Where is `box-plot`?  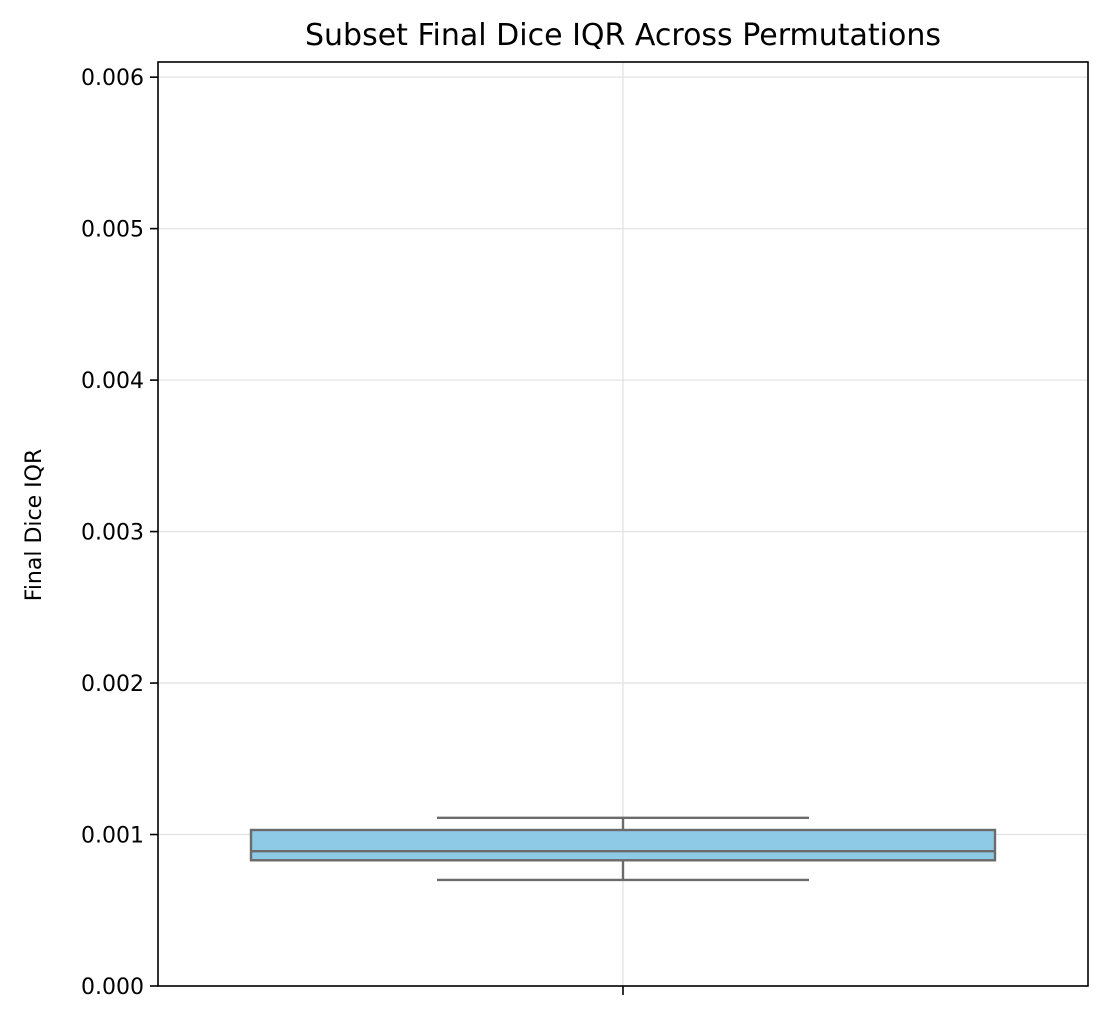 box-plot is located at coordinates (623, 849).